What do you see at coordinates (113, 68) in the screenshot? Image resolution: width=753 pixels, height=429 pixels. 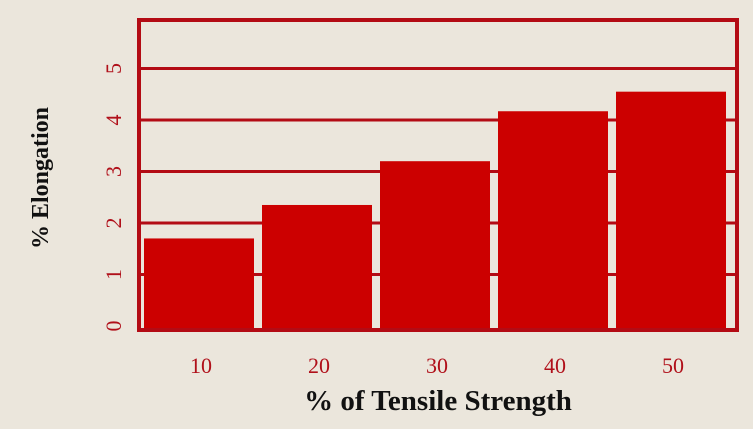 I see `y-tick-5: 5` at bounding box center [113, 68].